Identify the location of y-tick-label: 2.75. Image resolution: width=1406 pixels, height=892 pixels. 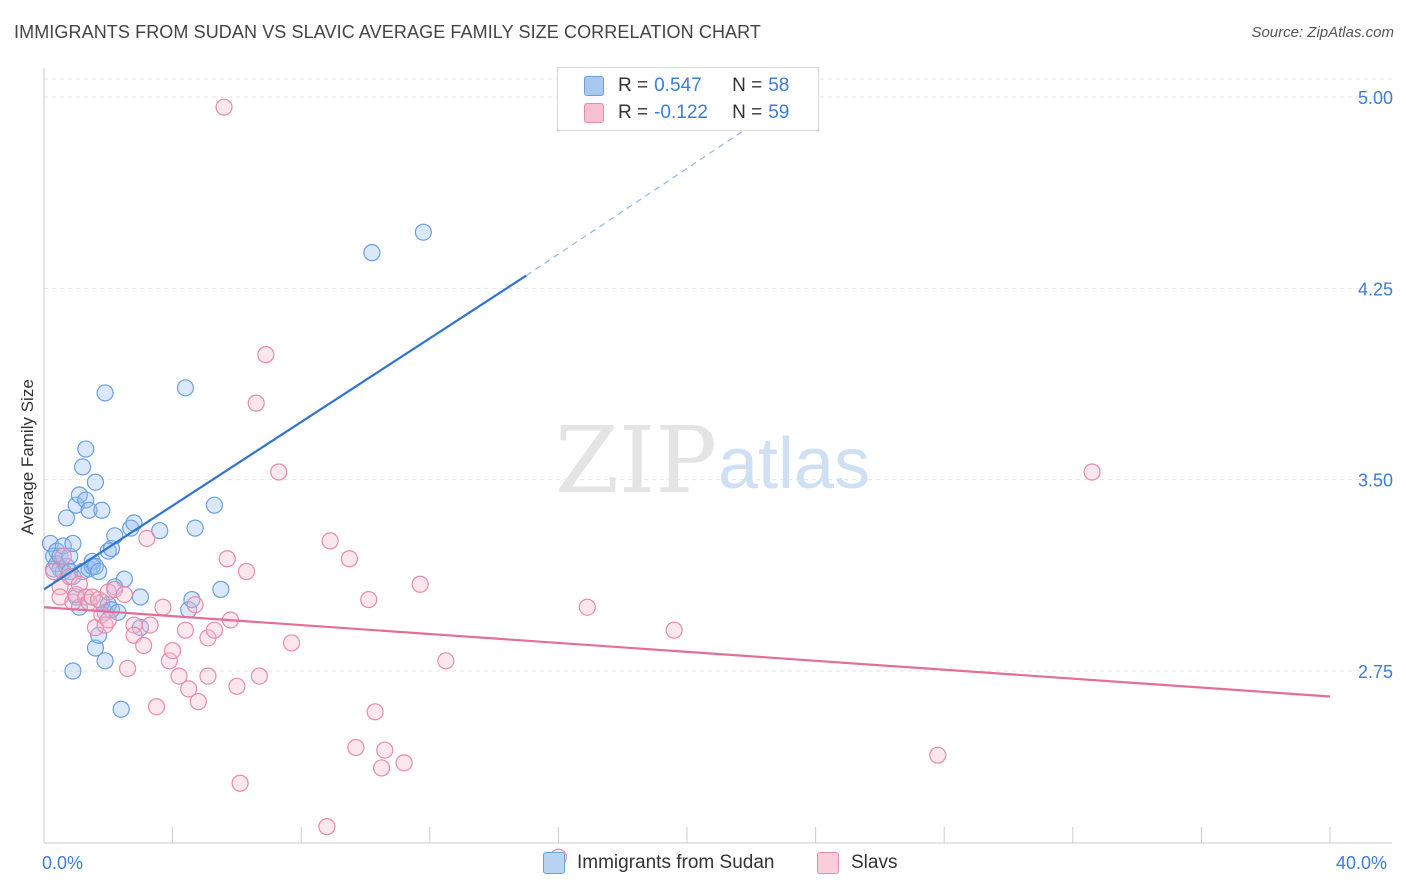
(1375, 672).